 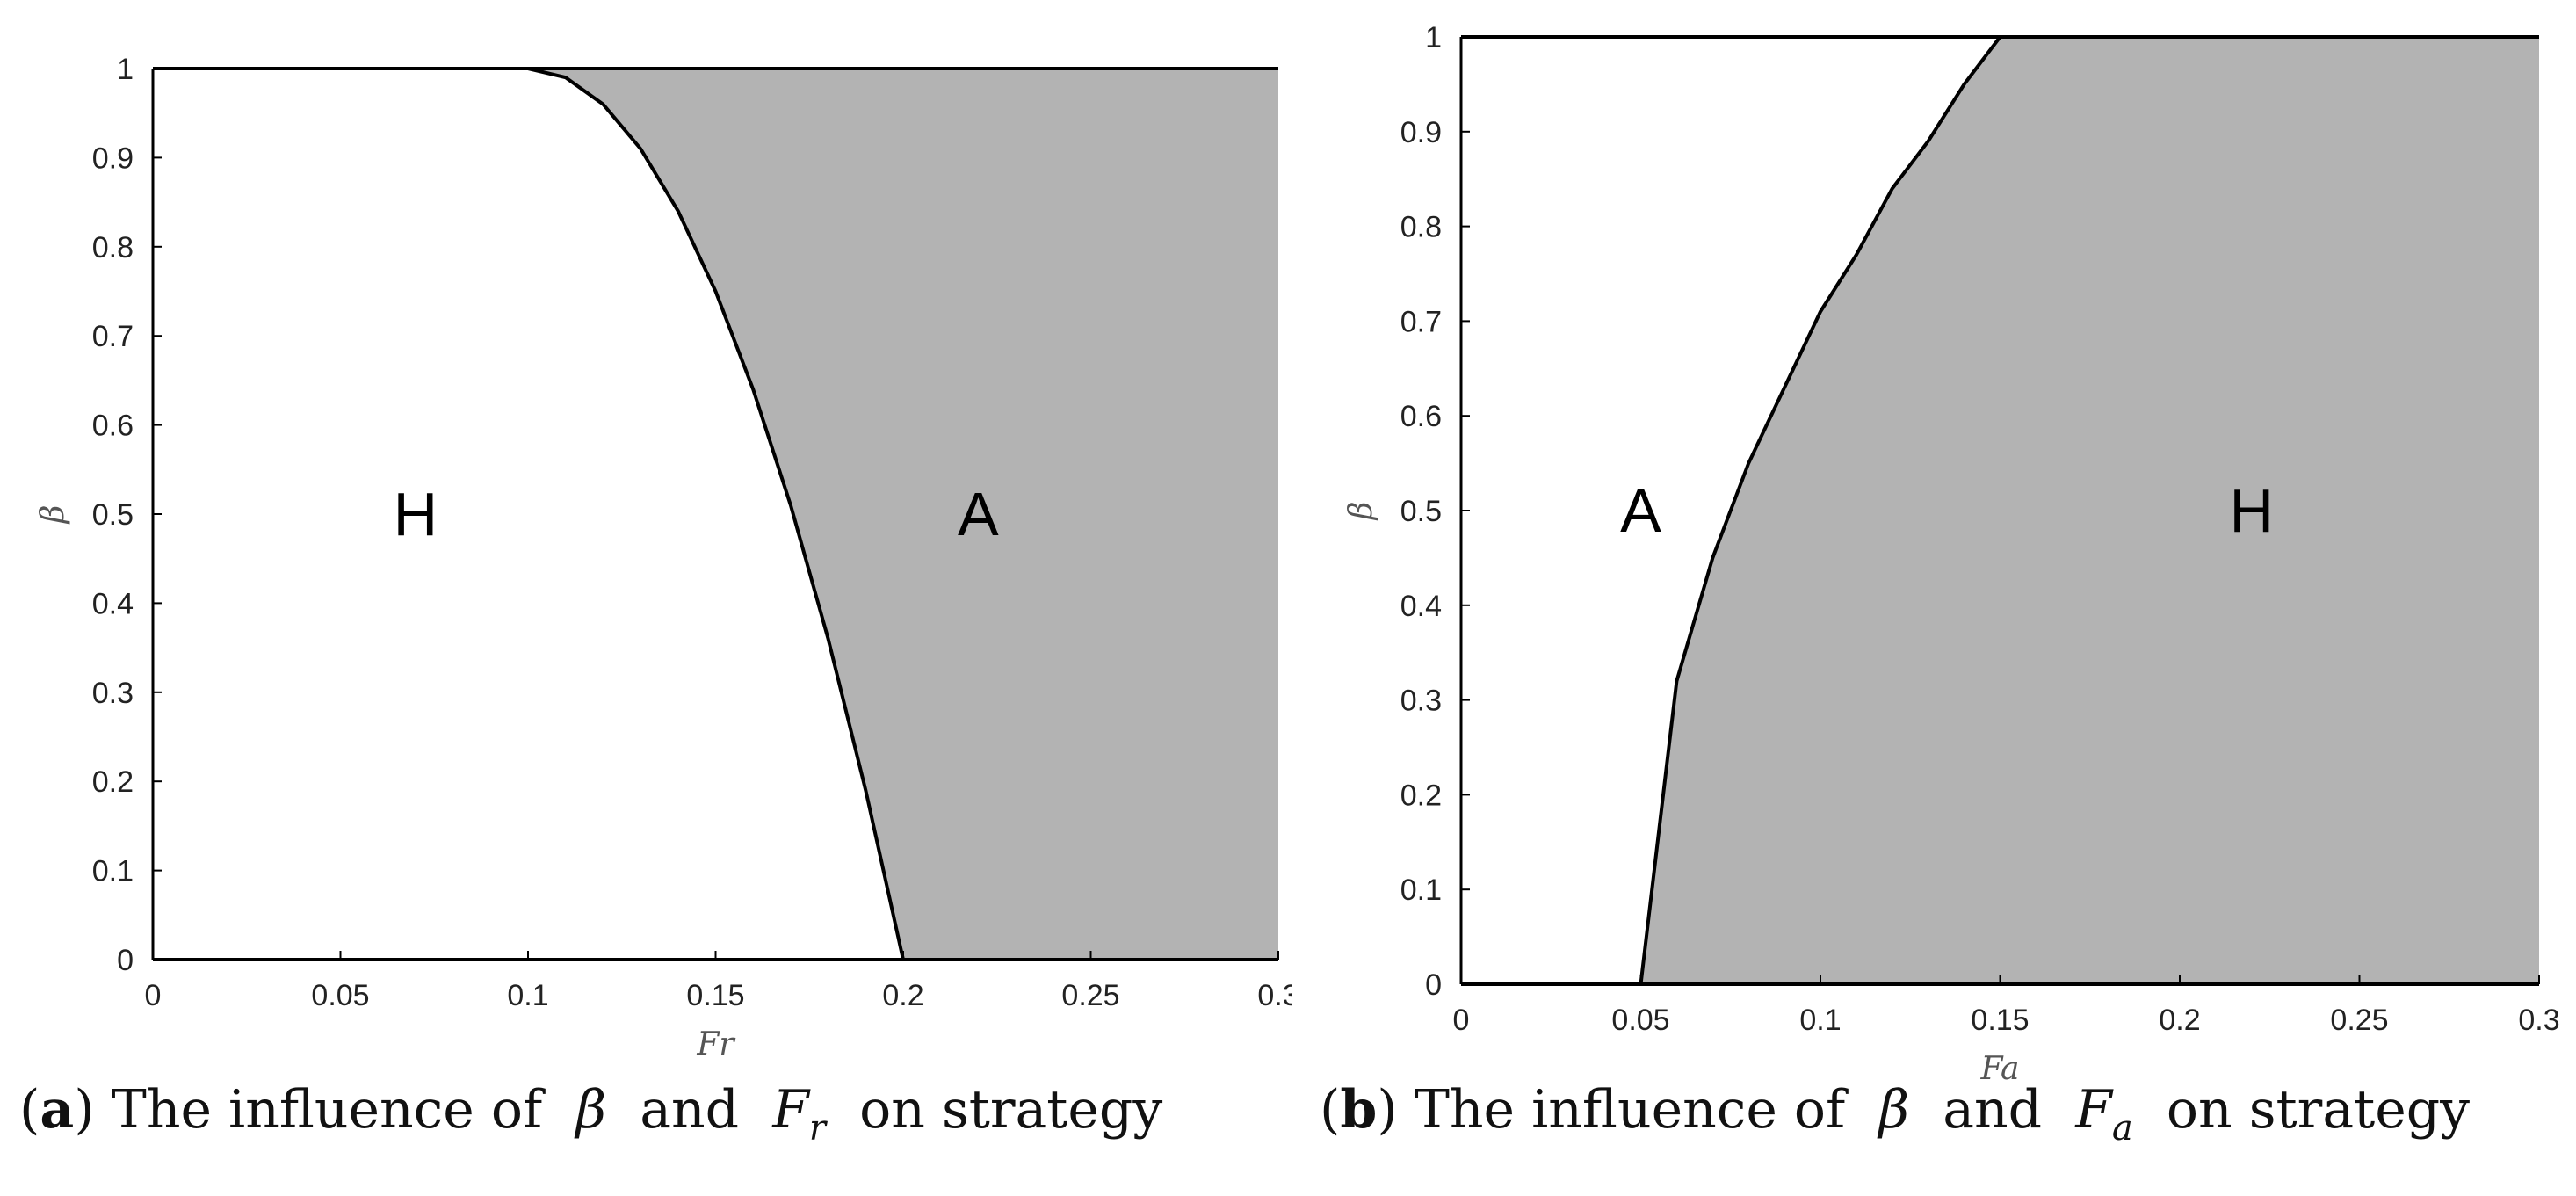 I want to click on x-axis-label: Fa, so click(x=2000, y=1069).